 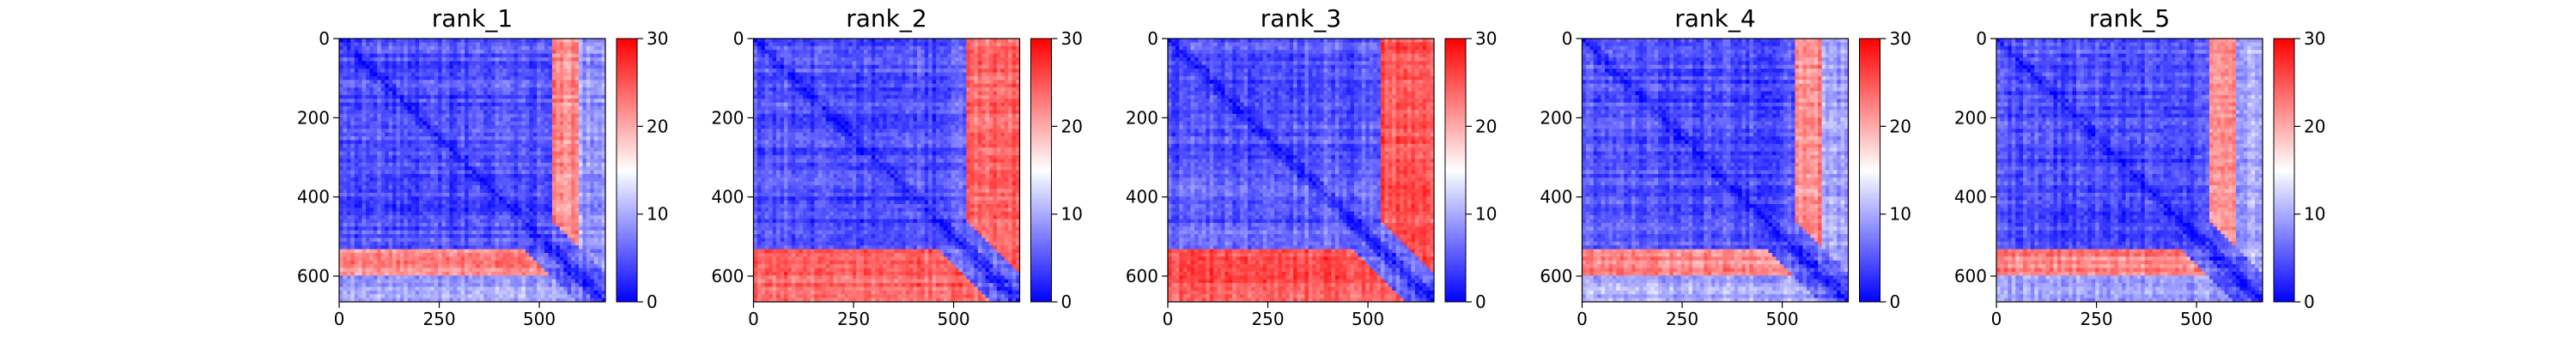 I want to click on x-tick-label: 0, so click(x=339, y=319).